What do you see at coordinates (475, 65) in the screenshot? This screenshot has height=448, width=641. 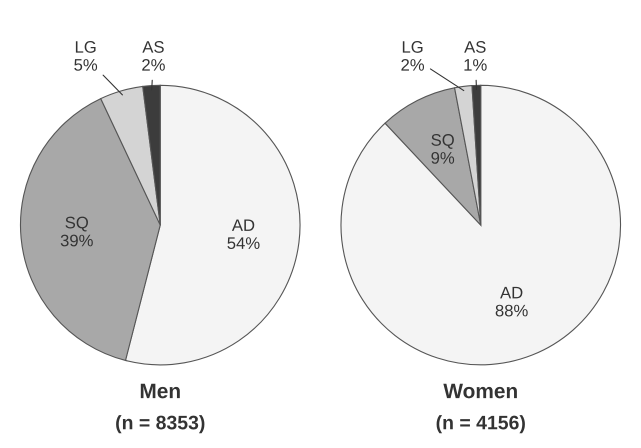 I see `data-label: 1%` at bounding box center [475, 65].